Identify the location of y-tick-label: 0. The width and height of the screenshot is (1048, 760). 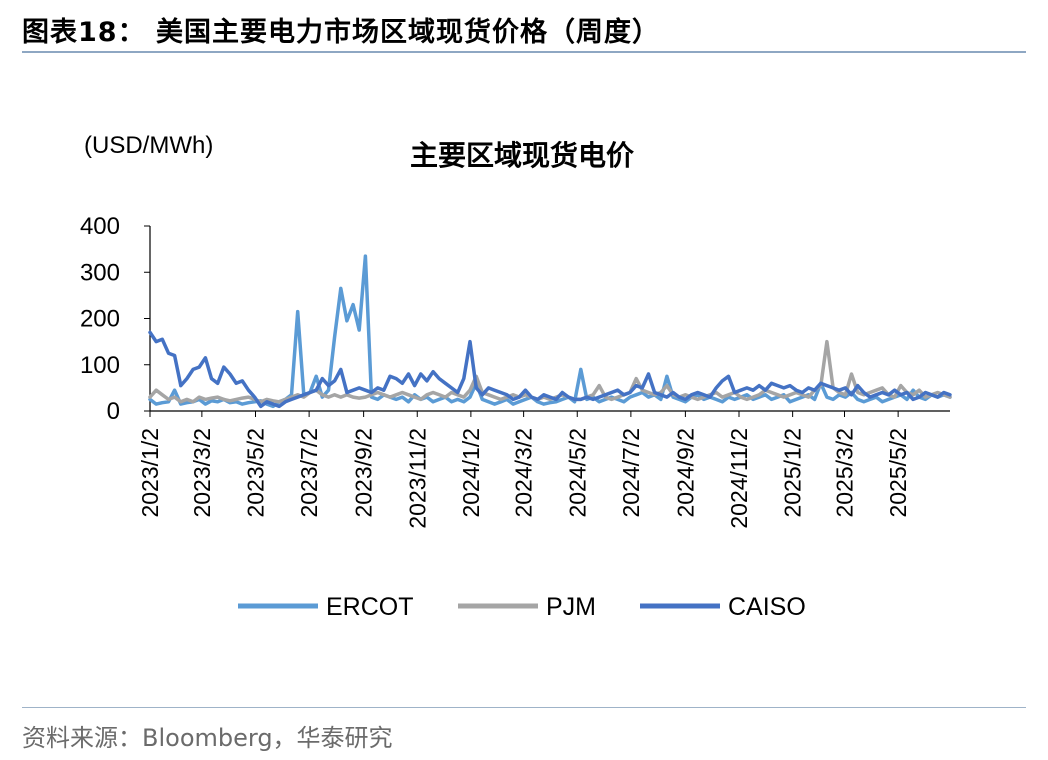
(113, 411).